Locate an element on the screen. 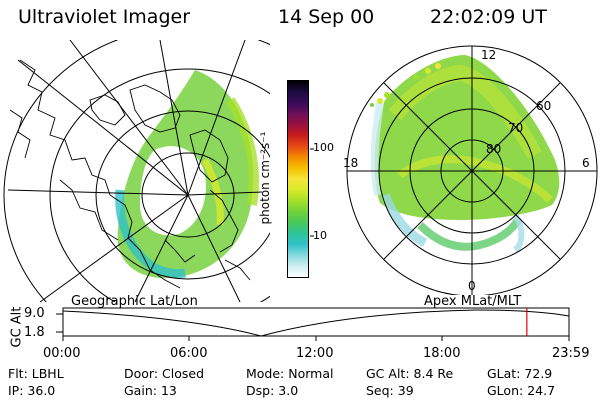 The image size is (600, 400). info-ip: IP: 36.0 is located at coordinates (32, 390).